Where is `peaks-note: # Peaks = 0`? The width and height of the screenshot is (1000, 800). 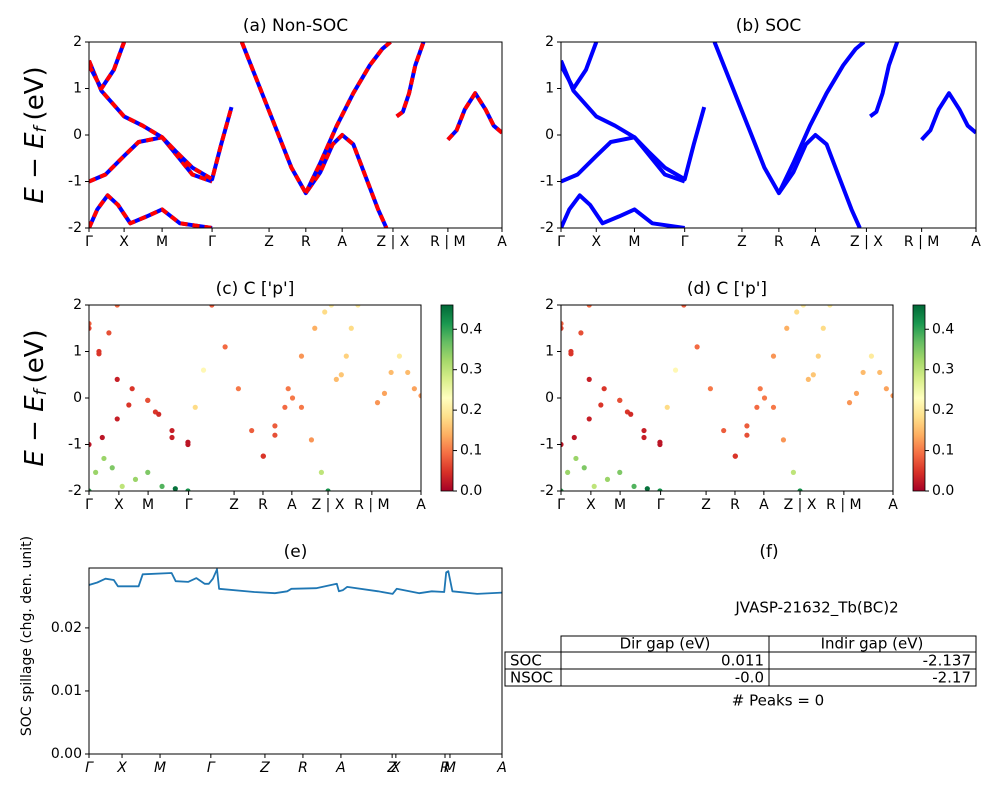 peaks-note: # Peaks = 0 is located at coordinates (778, 701).